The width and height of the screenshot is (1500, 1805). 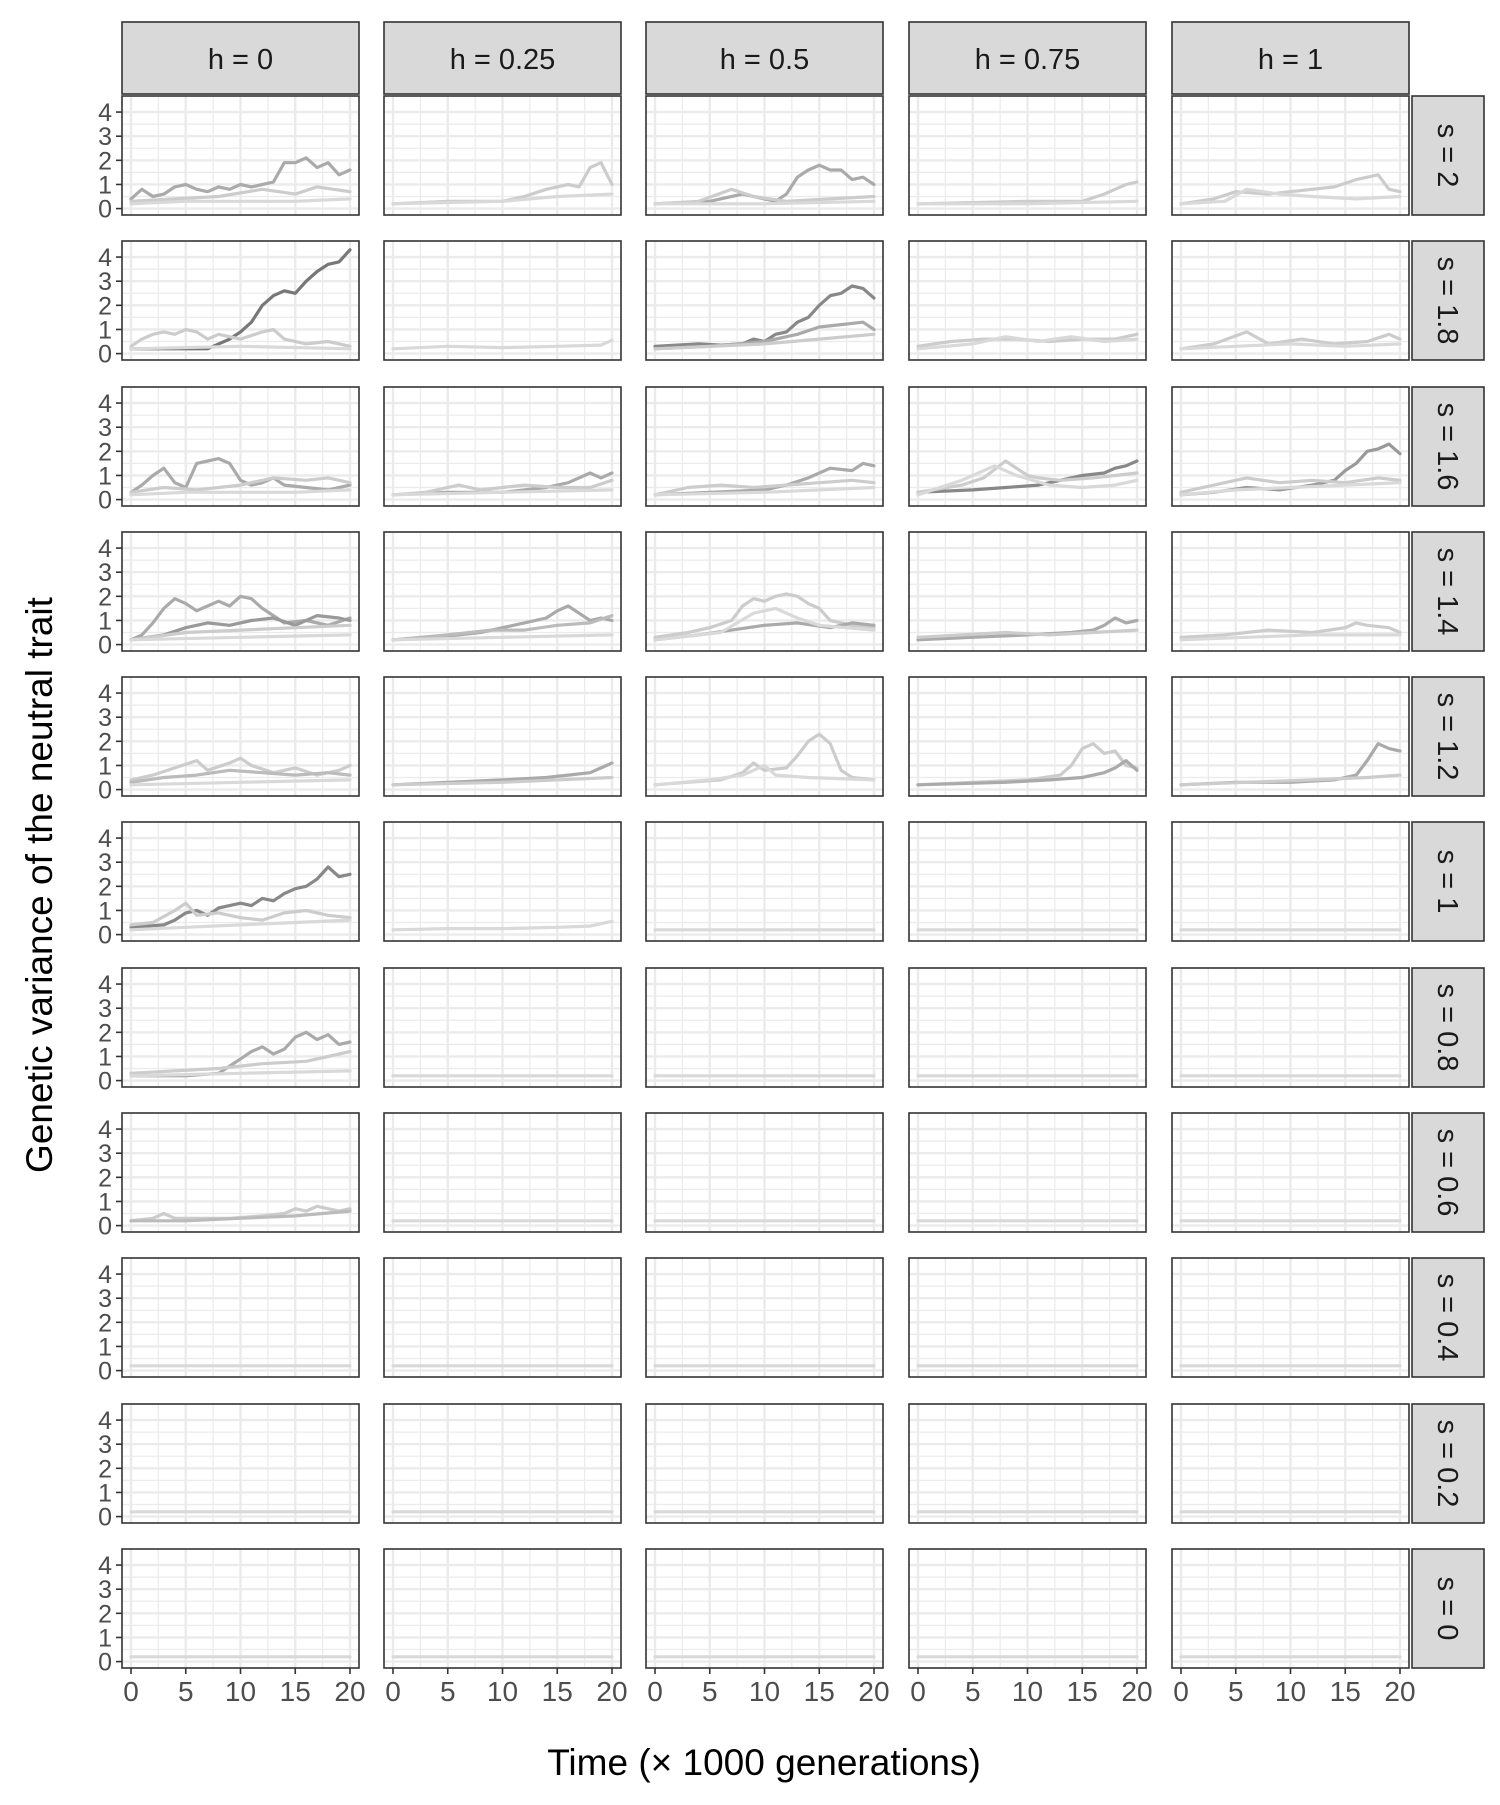 I want to click on row-strip-label: s = 1.4, so click(x=1447, y=592).